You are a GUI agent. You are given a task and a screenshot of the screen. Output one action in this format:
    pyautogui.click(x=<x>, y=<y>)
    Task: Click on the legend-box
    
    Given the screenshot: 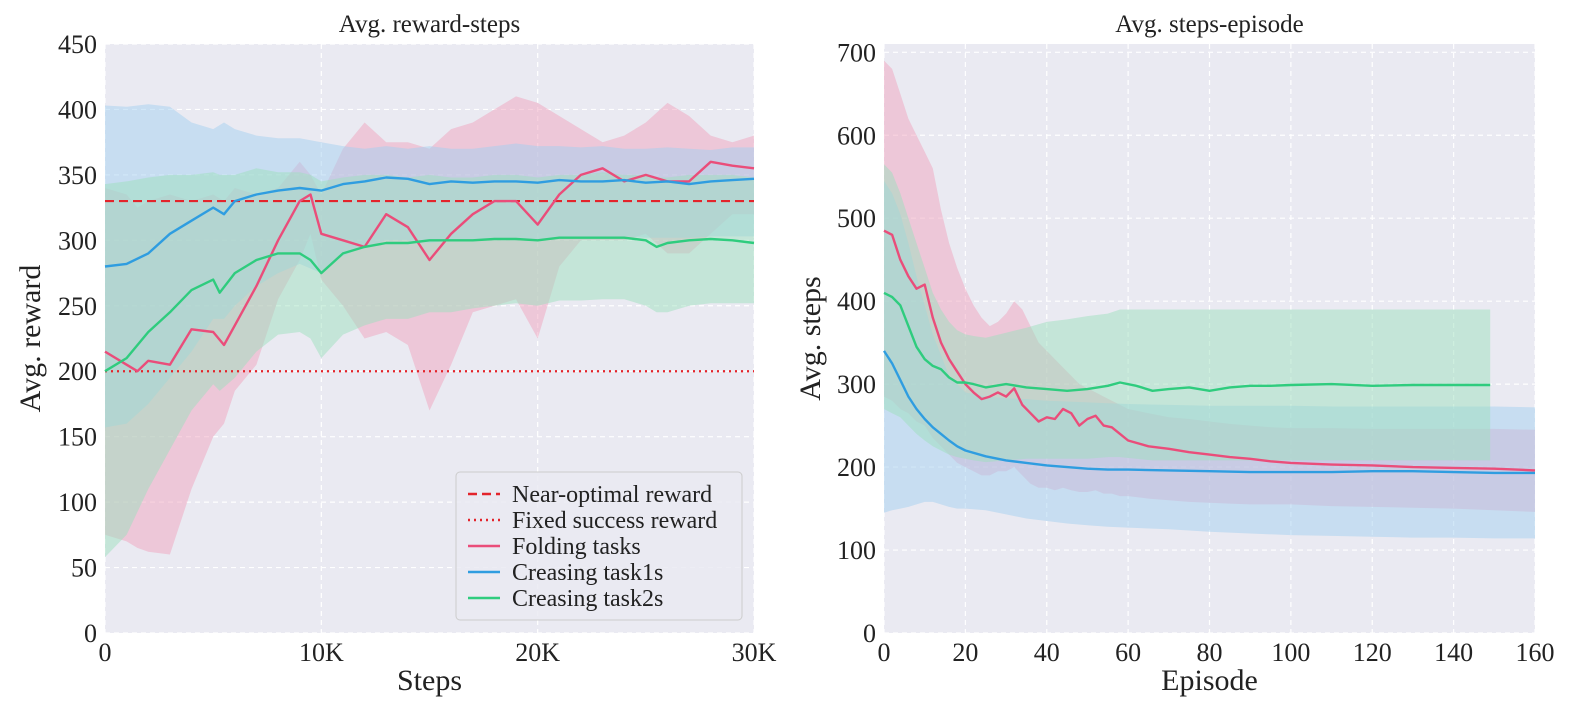 What is the action you would take?
    pyautogui.click(x=599, y=546)
    